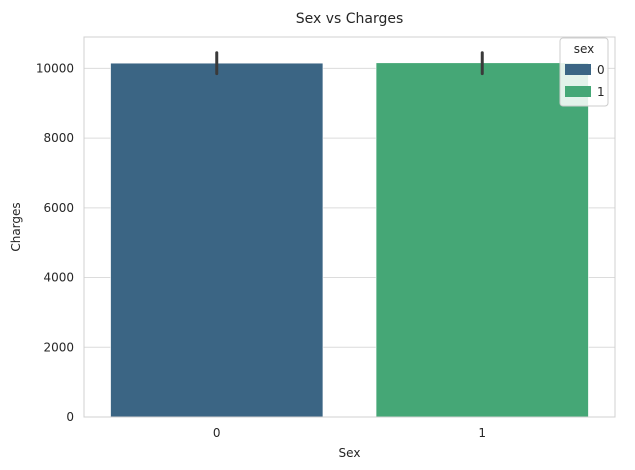 The height and width of the screenshot is (470, 635). What do you see at coordinates (58, 208) in the screenshot?
I see `y-tick-label: 6000` at bounding box center [58, 208].